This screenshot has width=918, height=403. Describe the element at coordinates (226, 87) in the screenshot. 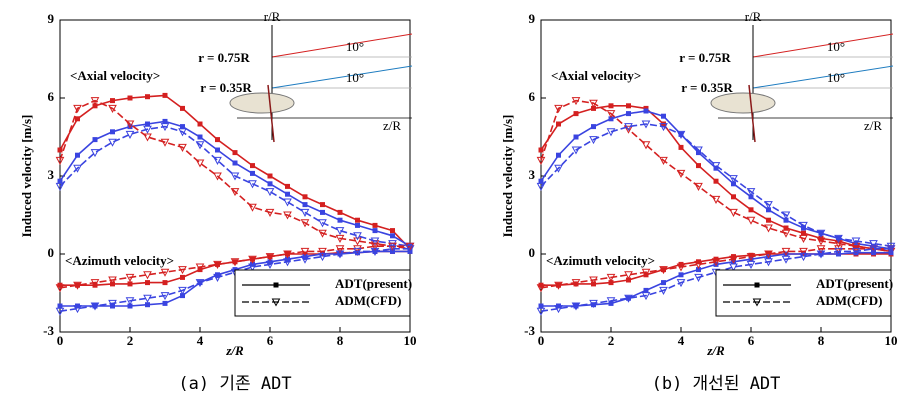

I see `inset-label: r = 0.35R` at that location.